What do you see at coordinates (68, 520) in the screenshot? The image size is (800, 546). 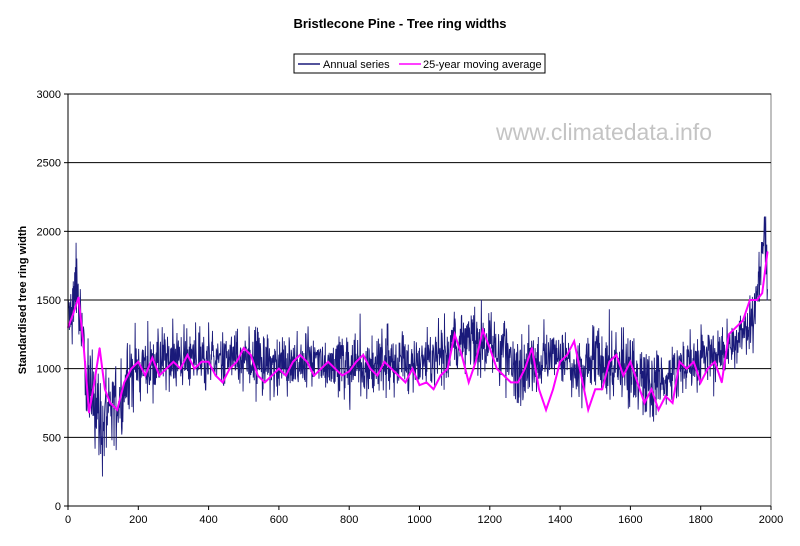 I see `x-tick-label: 0` at bounding box center [68, 520].